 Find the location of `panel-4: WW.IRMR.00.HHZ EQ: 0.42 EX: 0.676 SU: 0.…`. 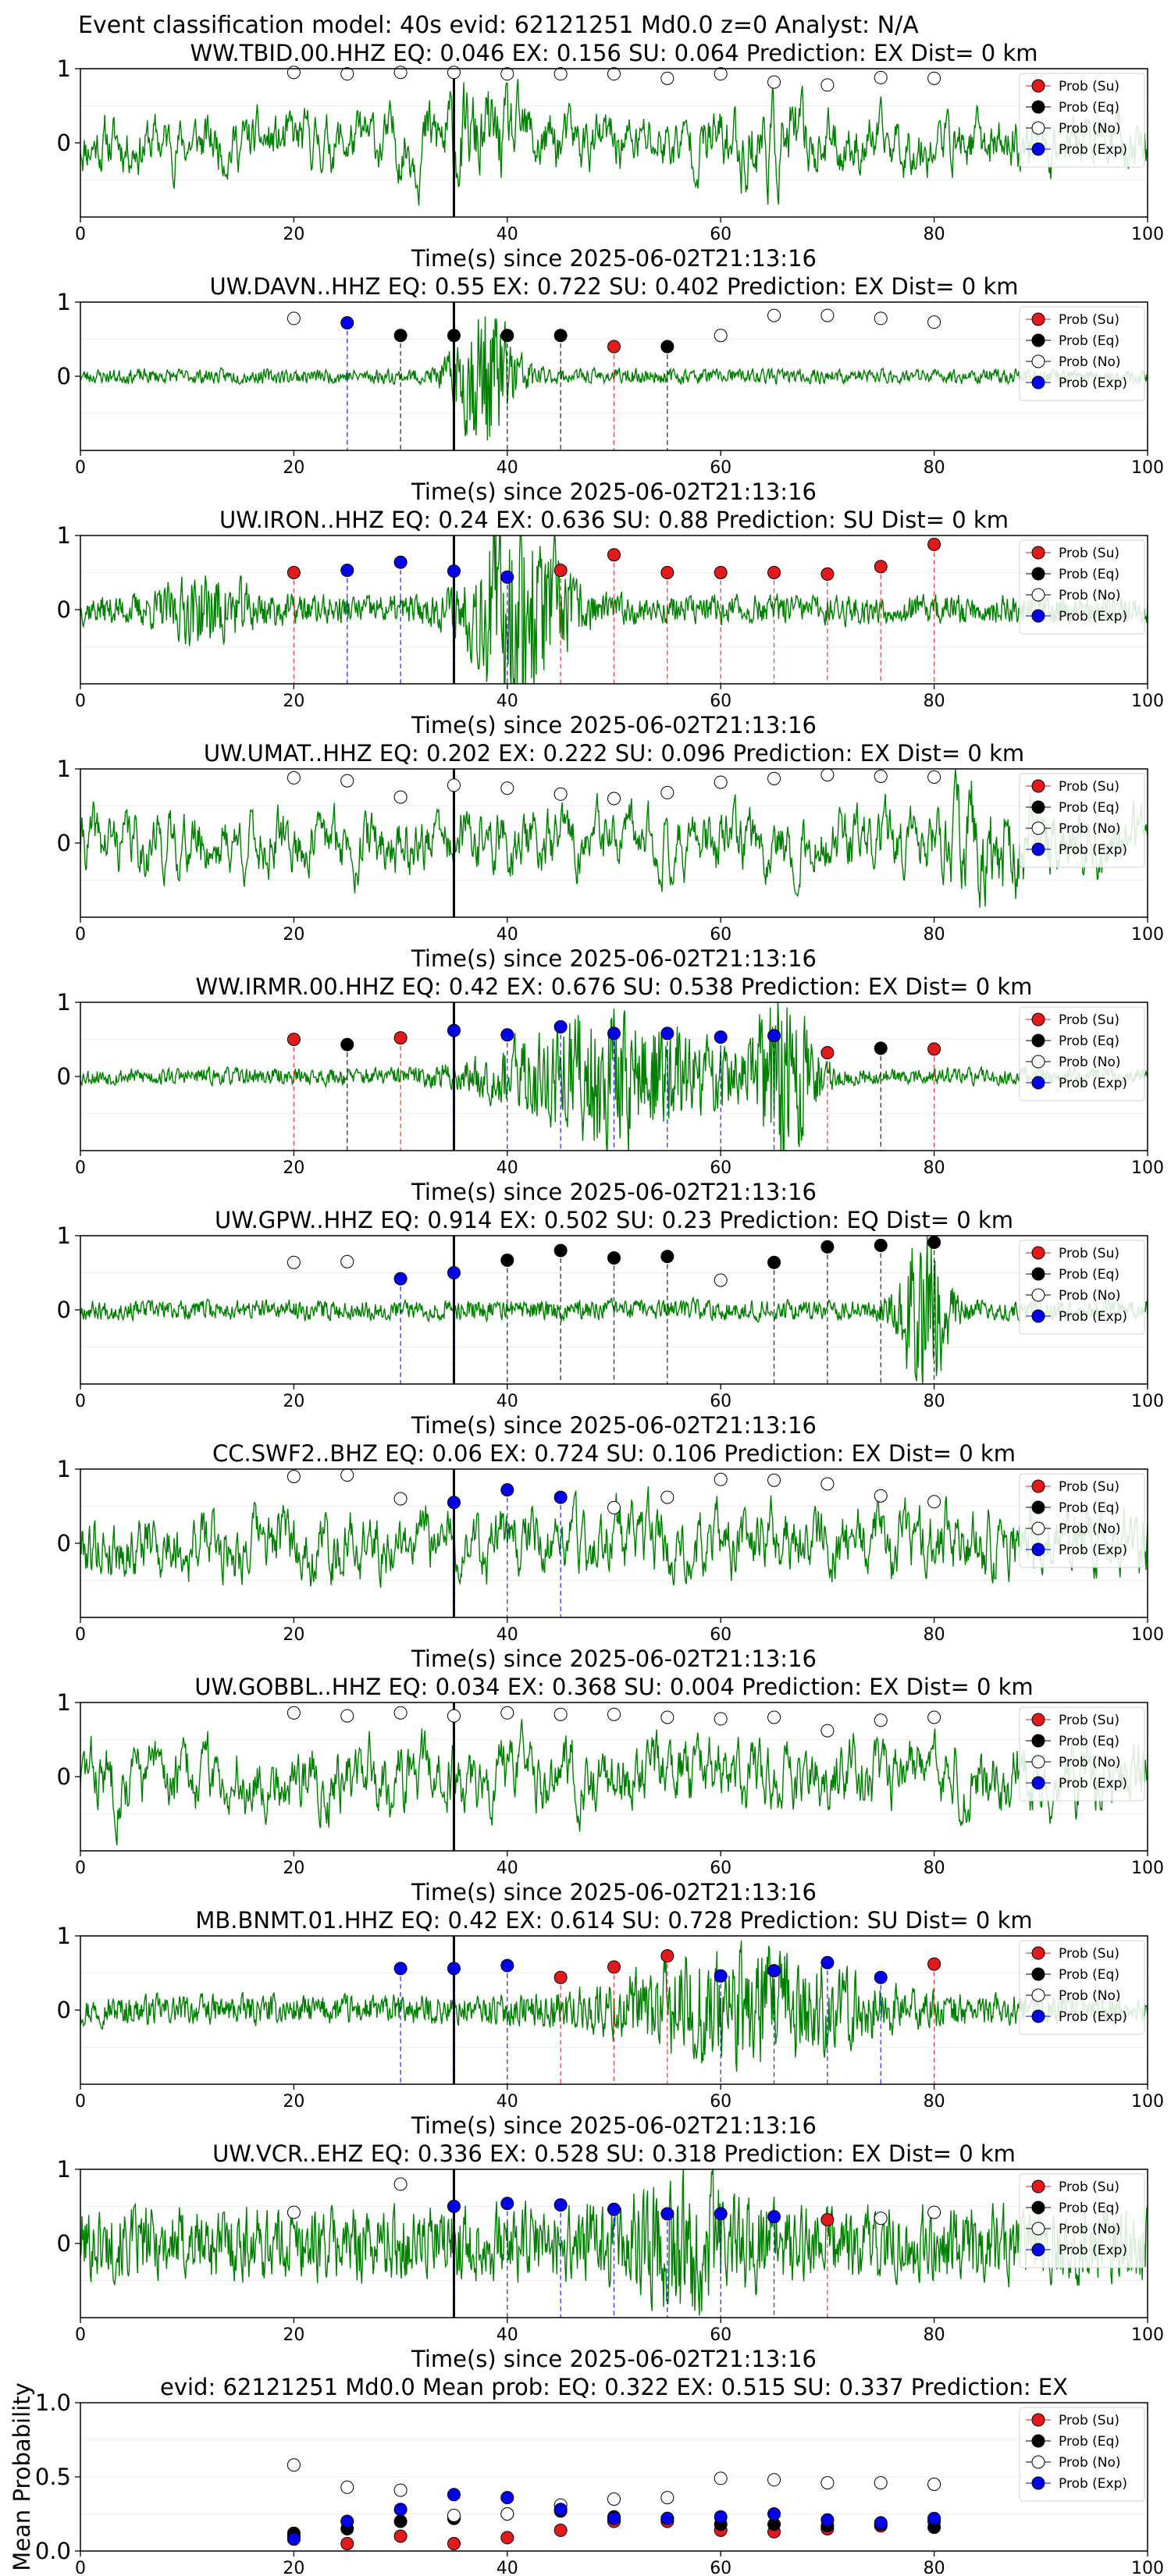

panel-4: WW.IRMR.00.HHZ EQ: 0.42 EX: 0.676 SU: 0.… is located at coordinates (610, 1089).